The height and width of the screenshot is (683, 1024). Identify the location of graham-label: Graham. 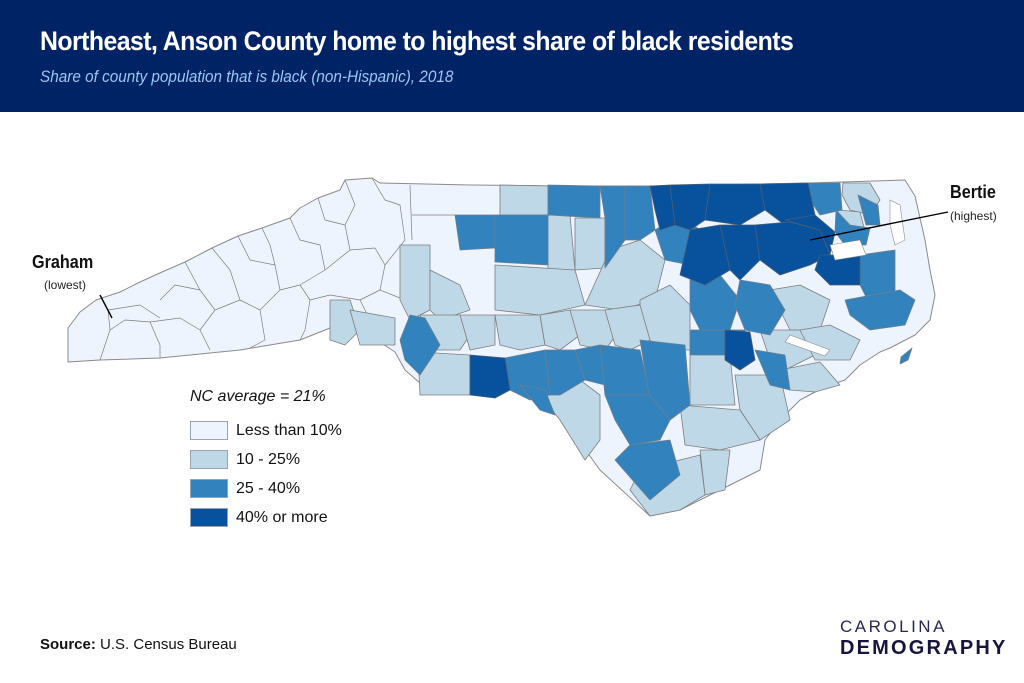
(63, 262).